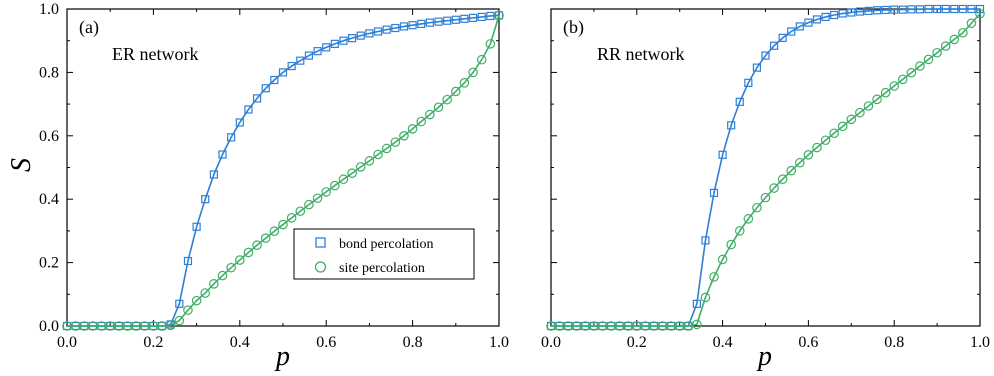  What do you see at coordinates (637, 342) in the screenshot?
I see `x-tick-label: 0.2` at bounding box center [637, 342].